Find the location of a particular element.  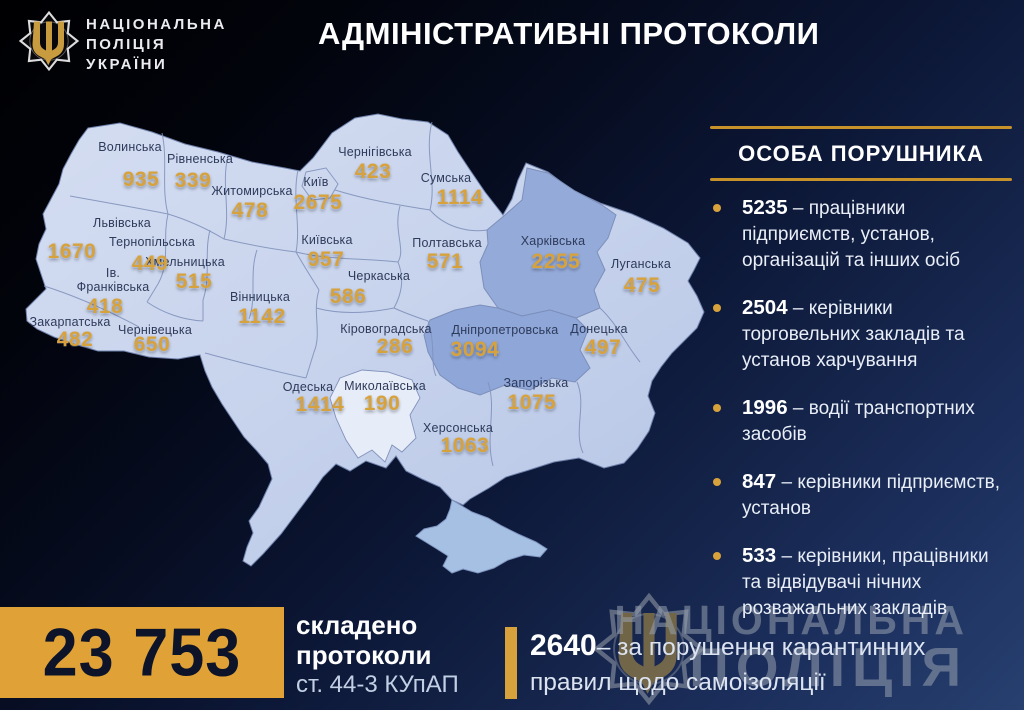

region-name-label: Полтавська is located at coordinates (447, 243).